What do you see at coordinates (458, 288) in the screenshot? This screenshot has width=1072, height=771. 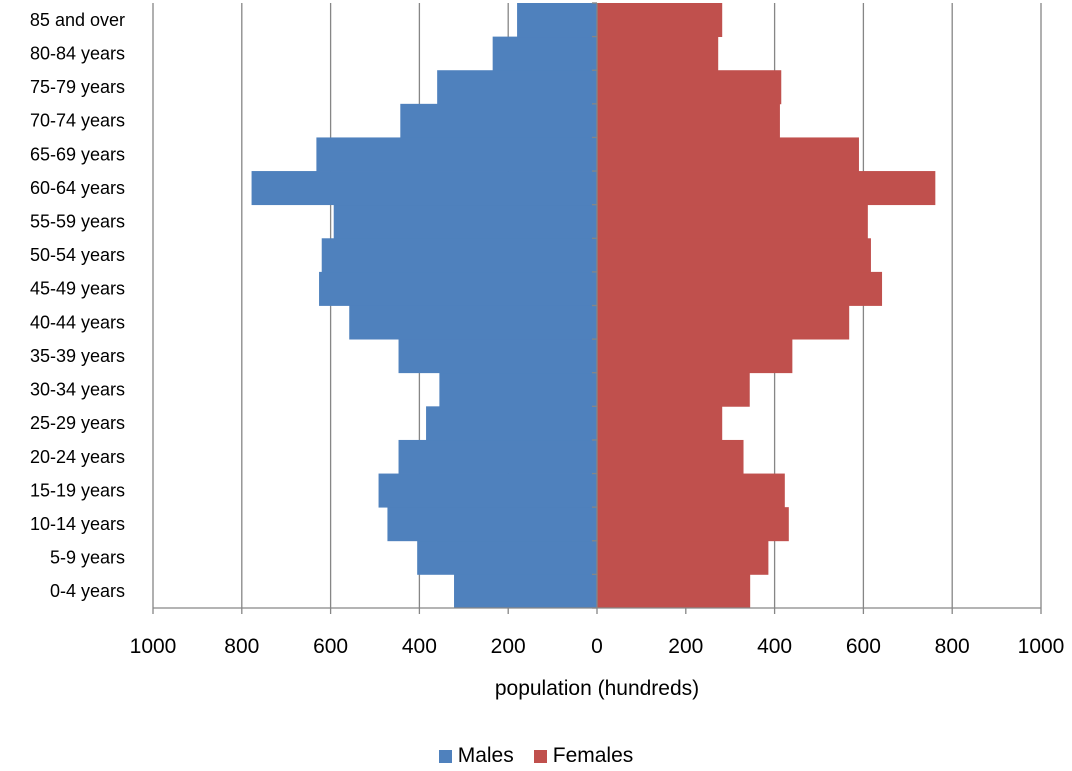 I see `bar-males-45-49-years` at bounding box center [458, 288].